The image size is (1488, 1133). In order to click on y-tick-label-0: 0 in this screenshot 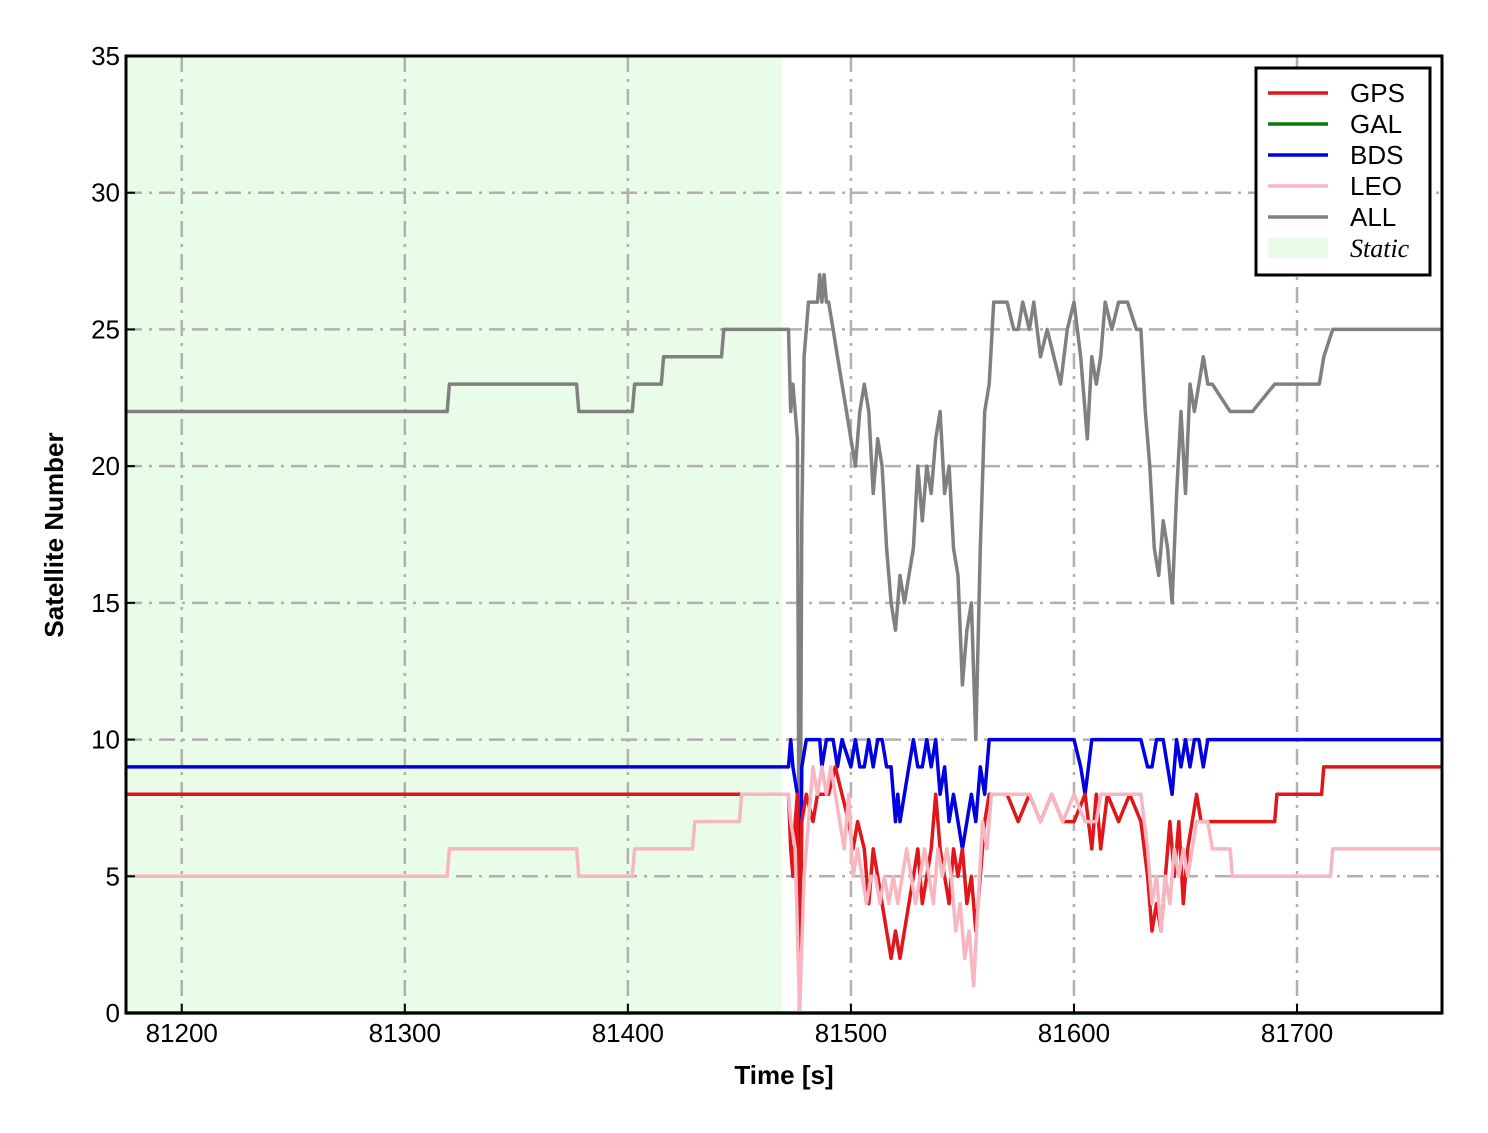, I will do `click(113, 1013)`.